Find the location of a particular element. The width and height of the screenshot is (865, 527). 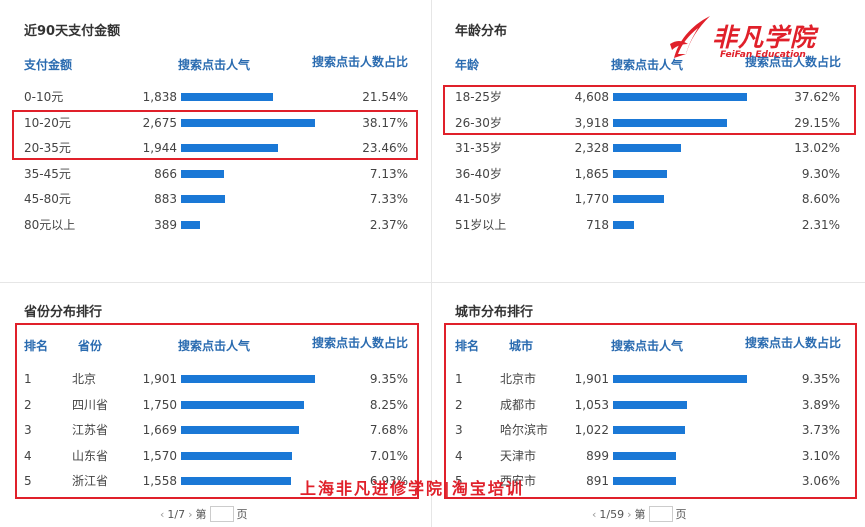

value-cell: 1,865 is located at coordinates (591, 173).